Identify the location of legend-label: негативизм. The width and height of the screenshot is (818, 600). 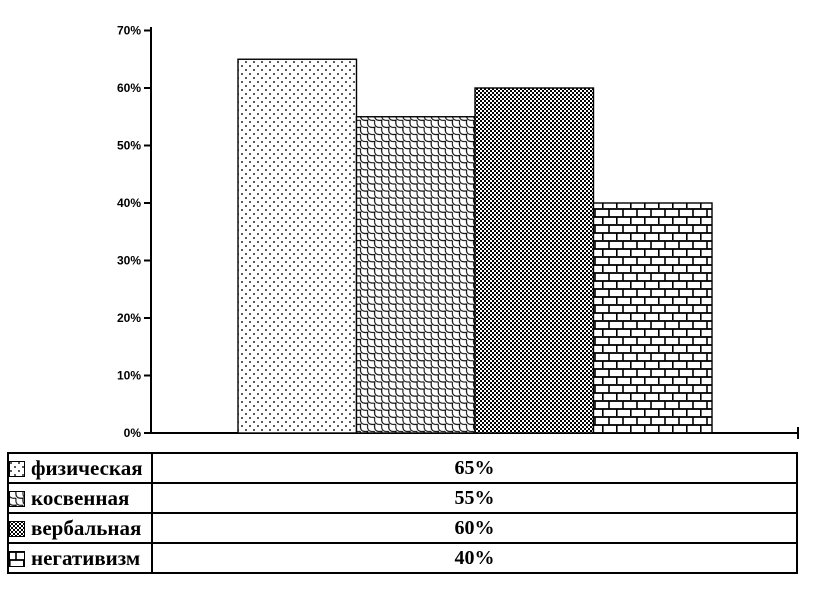
(86, 557).